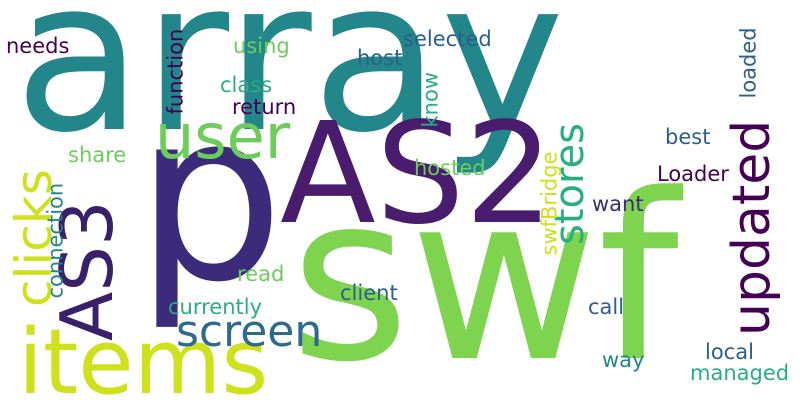  What do you see at coordinates (450, 168) in the screenshot?
I see `word-hosted: hosted` at bounding box center [450, 168].